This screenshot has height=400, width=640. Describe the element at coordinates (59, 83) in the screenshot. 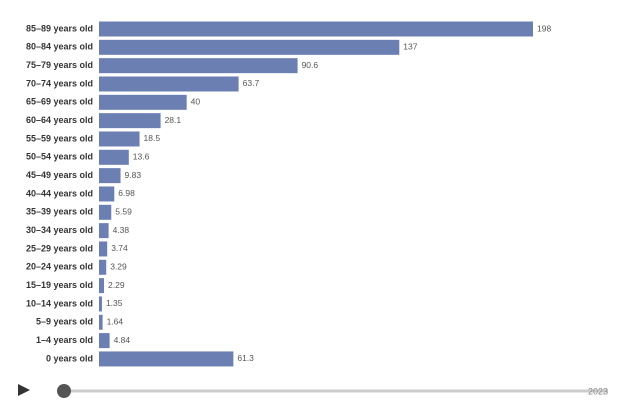

I see `category-label: 70–74 years old` at that location.